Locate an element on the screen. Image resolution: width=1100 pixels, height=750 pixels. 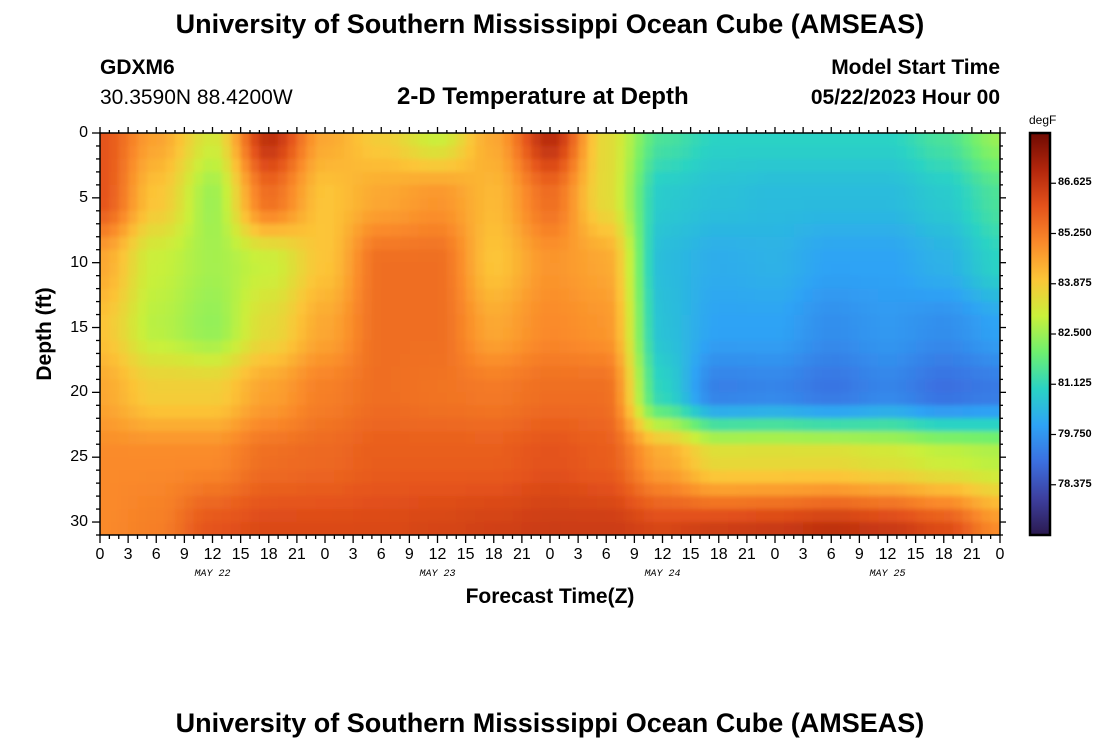
x-tick-label: 9 is located at coordinates (859, 554).